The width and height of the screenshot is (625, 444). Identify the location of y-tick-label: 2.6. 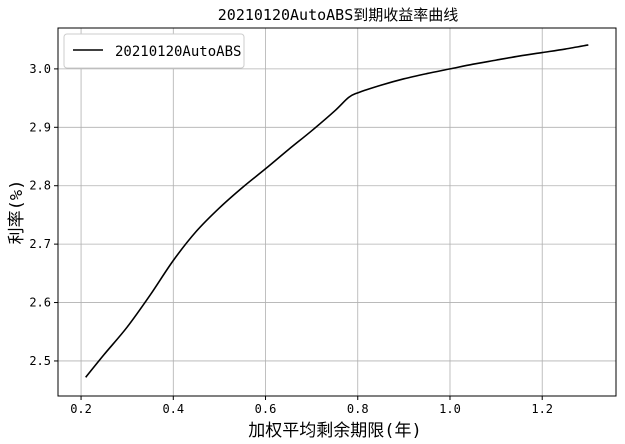
(40, 303).